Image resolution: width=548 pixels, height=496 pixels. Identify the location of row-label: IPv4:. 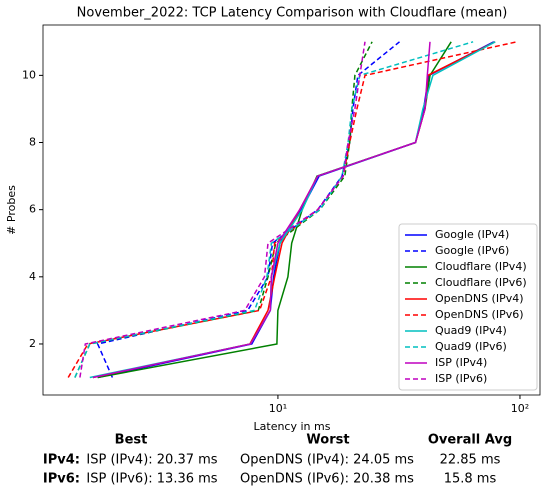
(61, 460).